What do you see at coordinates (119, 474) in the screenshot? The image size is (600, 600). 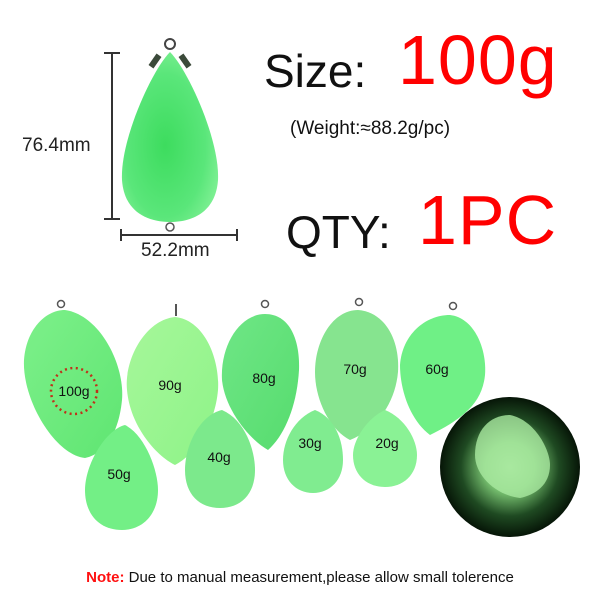 I see `weight-label-50g: 50g` at bounding box center [119, 474].